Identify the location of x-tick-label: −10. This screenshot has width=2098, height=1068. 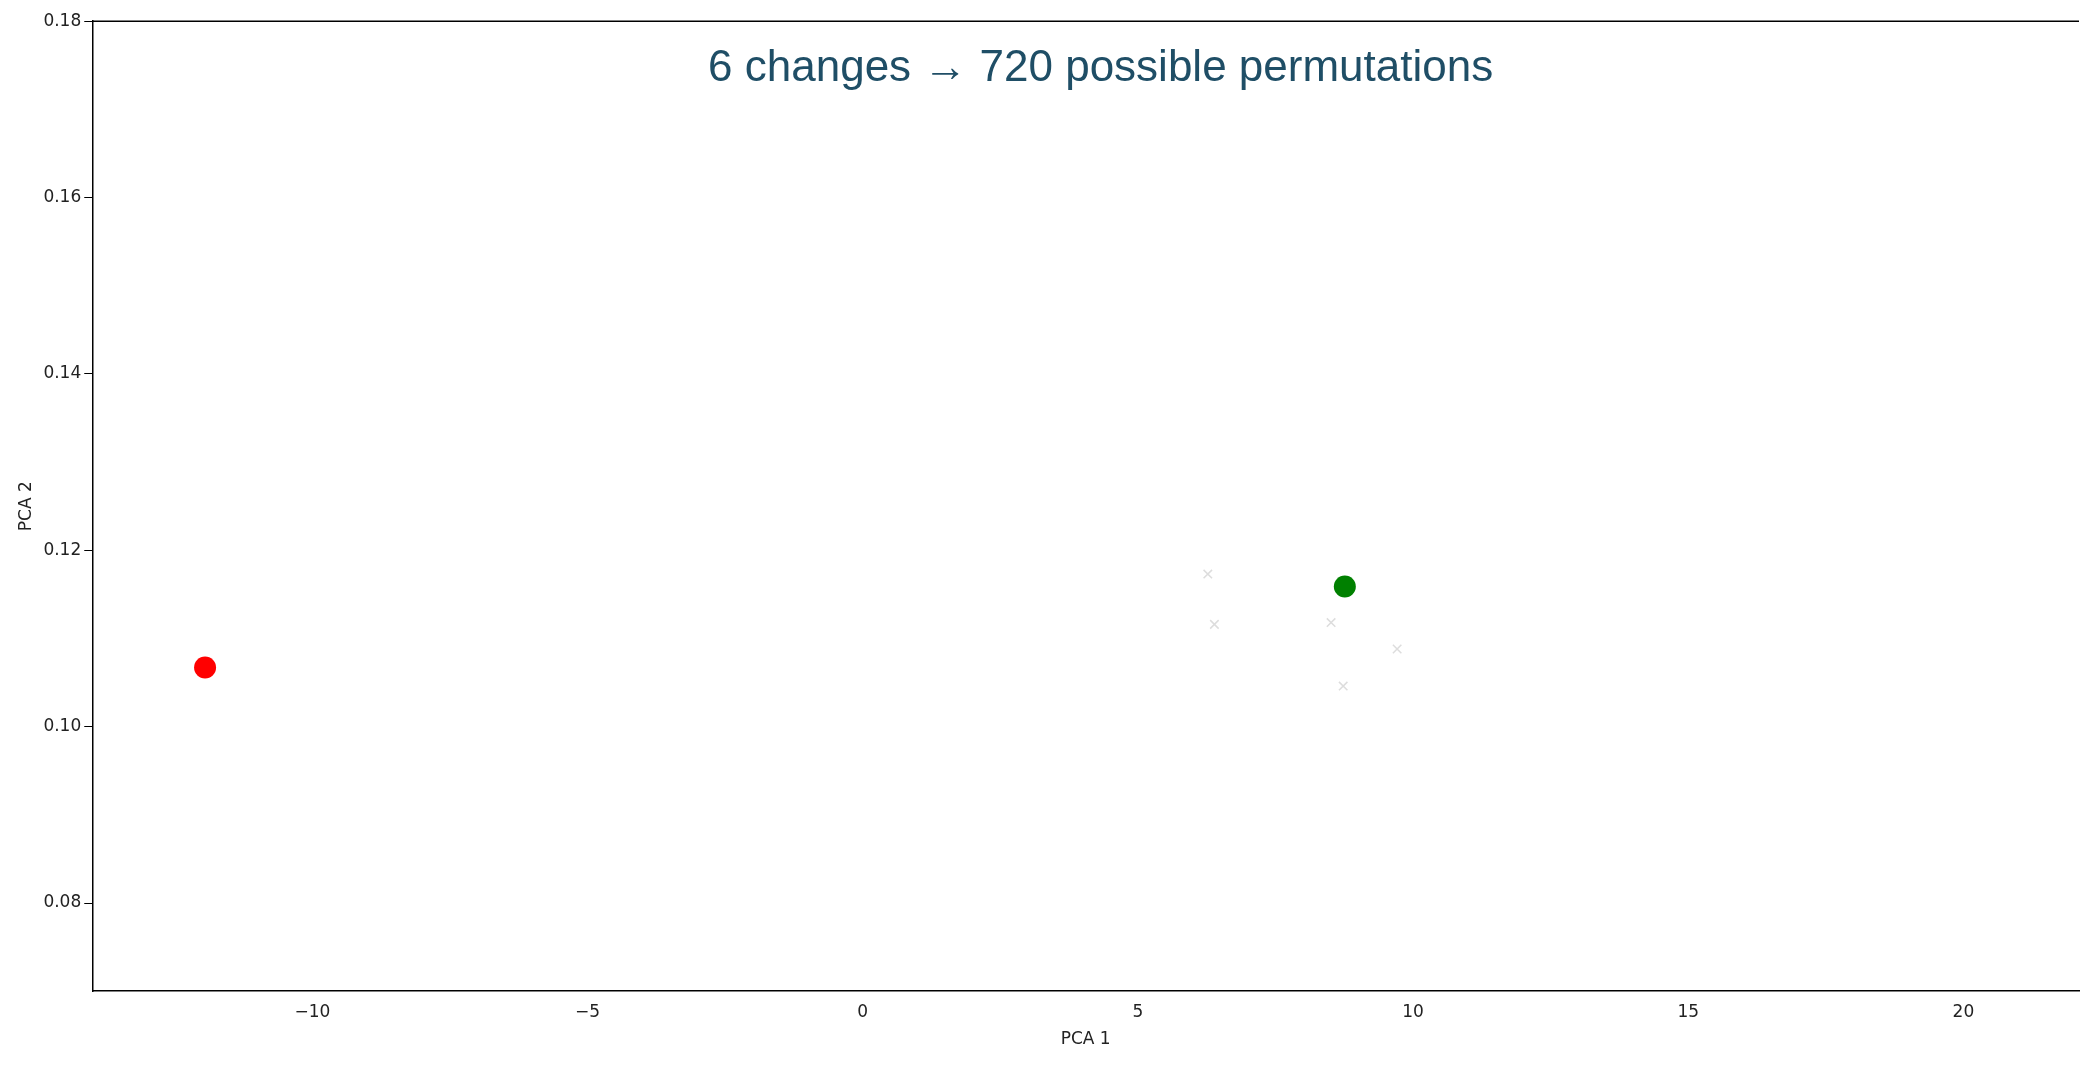
(312, 1010).